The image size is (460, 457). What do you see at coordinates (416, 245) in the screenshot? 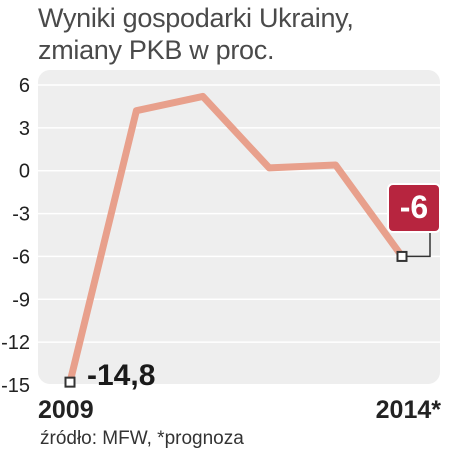
I see `callout-leader` at bounding box center [416, 245].